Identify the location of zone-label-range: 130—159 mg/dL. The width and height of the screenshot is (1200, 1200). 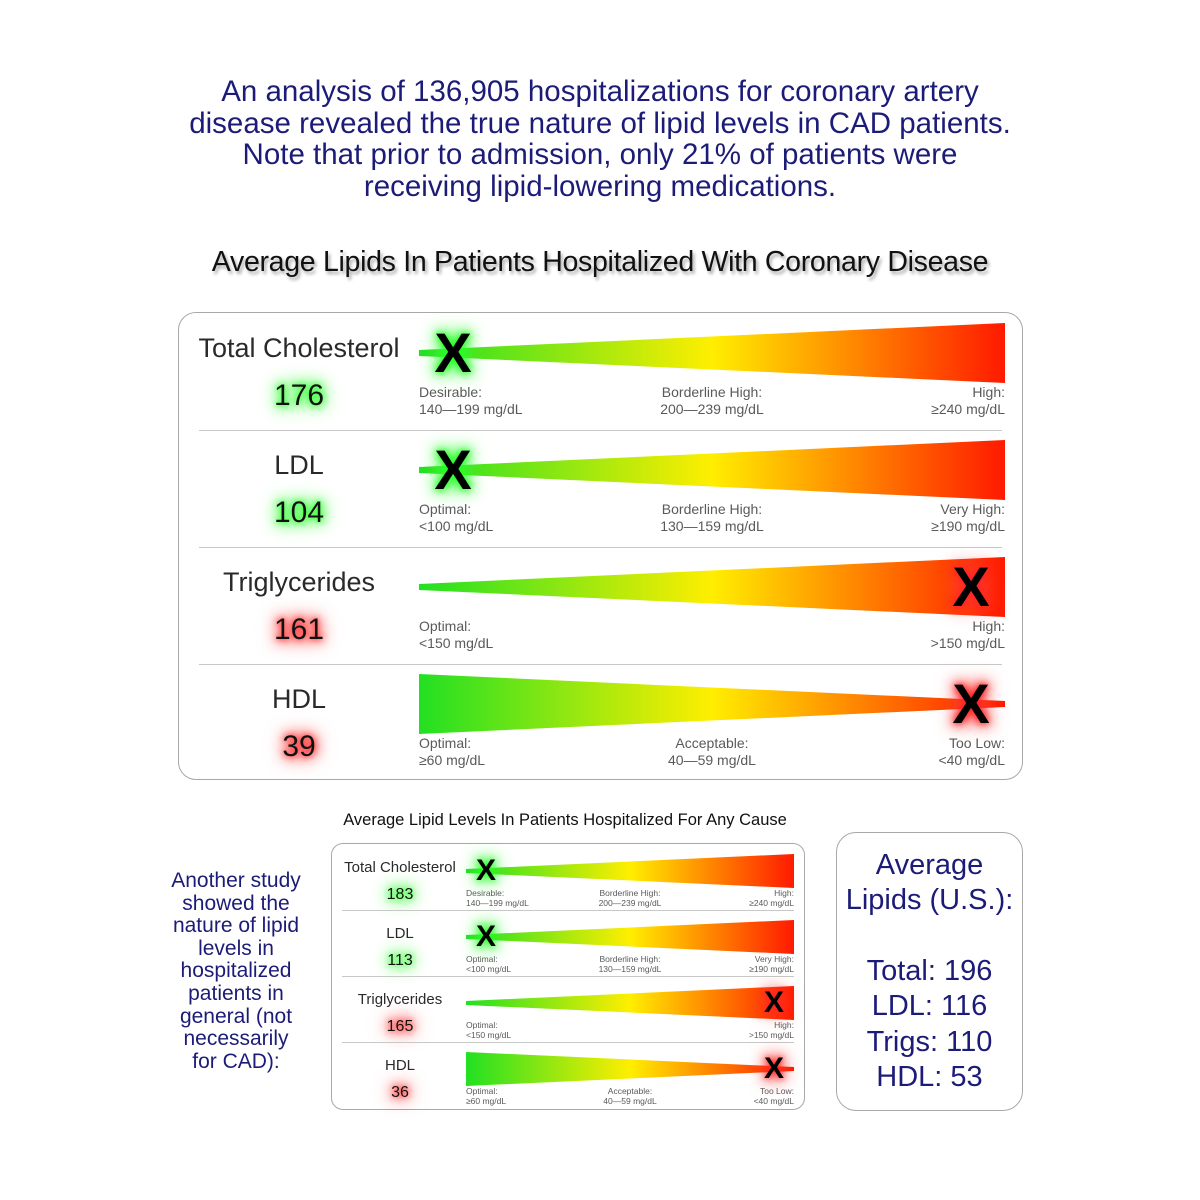
(712, 526).